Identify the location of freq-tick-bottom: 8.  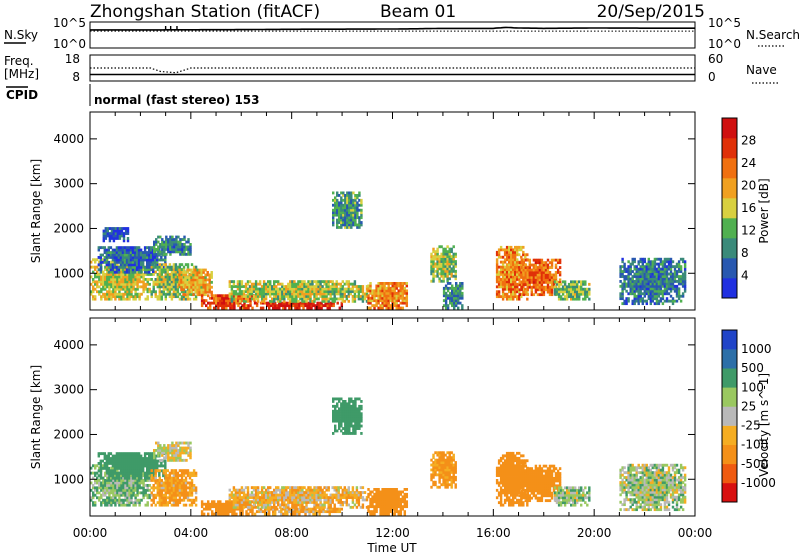
(76, 77).